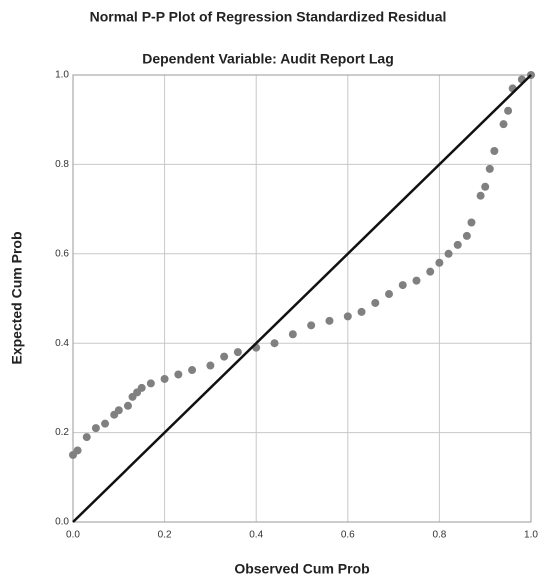 The height and width of the screenshot is (583, 544). What do you see at coordinates (17, 297) in the screenshot?
I see `y-axis-label: Expected Cum Prob` at bounding box center [17, 297].